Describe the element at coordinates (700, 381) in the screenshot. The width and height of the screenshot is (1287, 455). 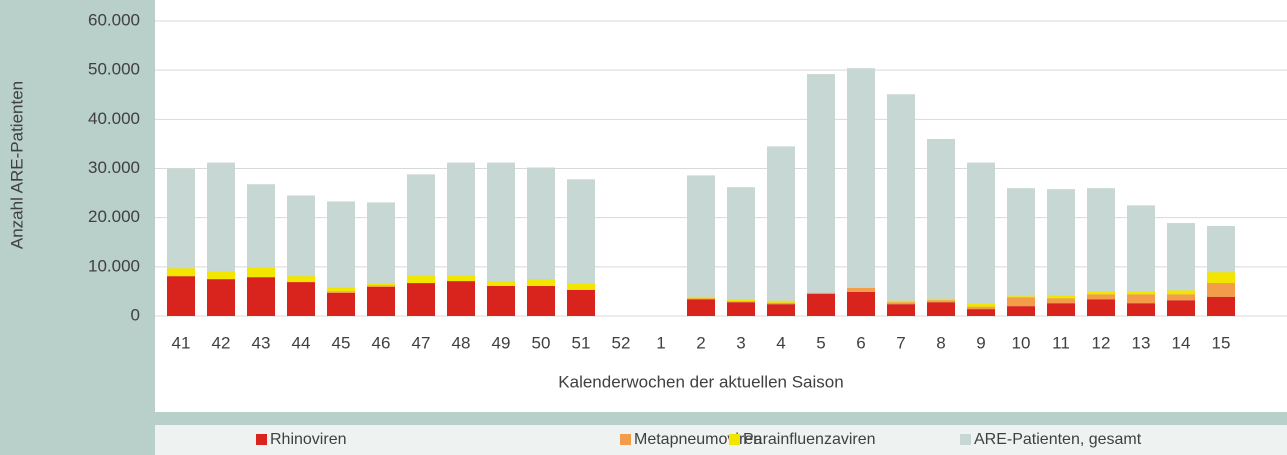
I see `x-axis-label: Kalenderwochen der aktuellen Saison` at that location.